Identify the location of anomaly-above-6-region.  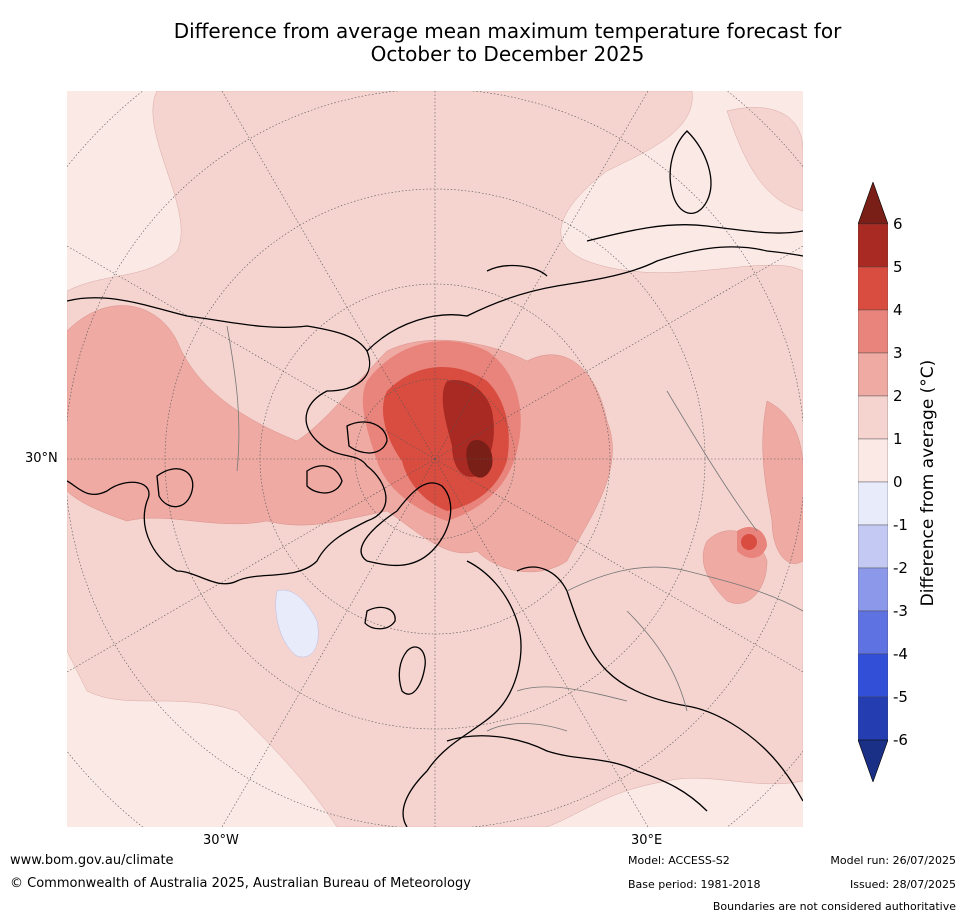
(479, 459).